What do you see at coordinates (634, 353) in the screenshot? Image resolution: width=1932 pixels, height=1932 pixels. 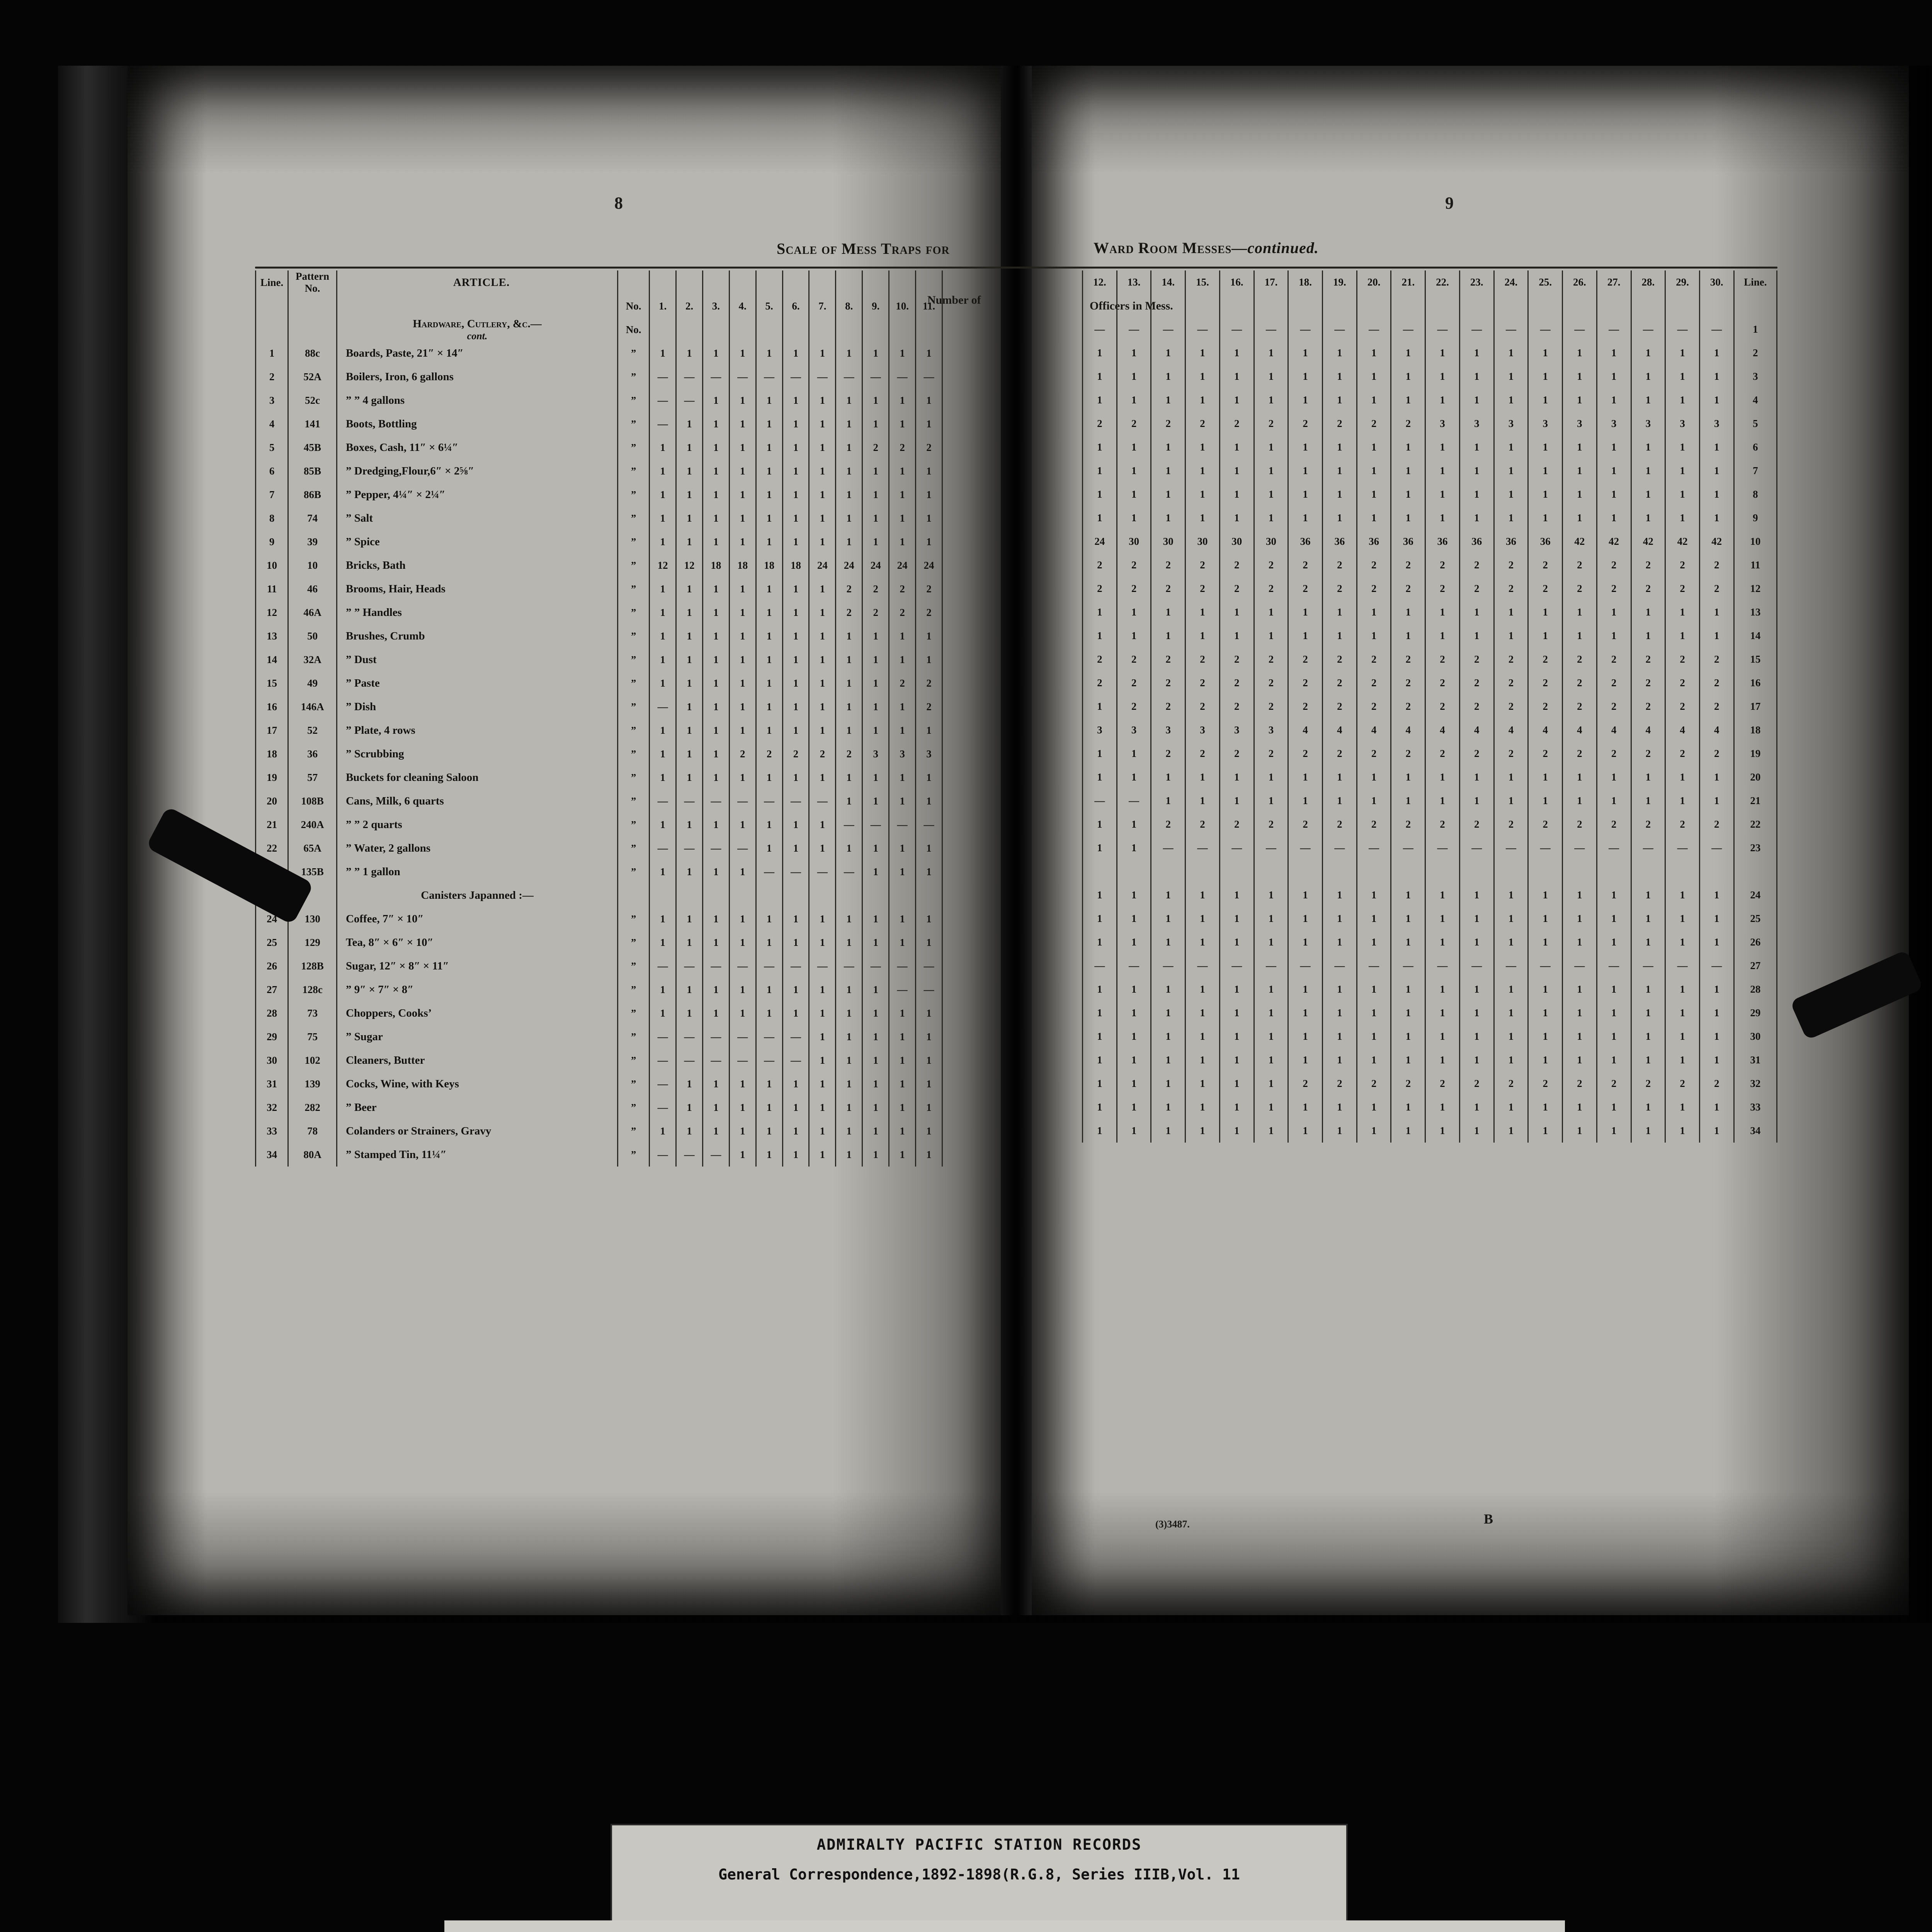 I see `cell-unit: ”` at bounding box center [634, 353].